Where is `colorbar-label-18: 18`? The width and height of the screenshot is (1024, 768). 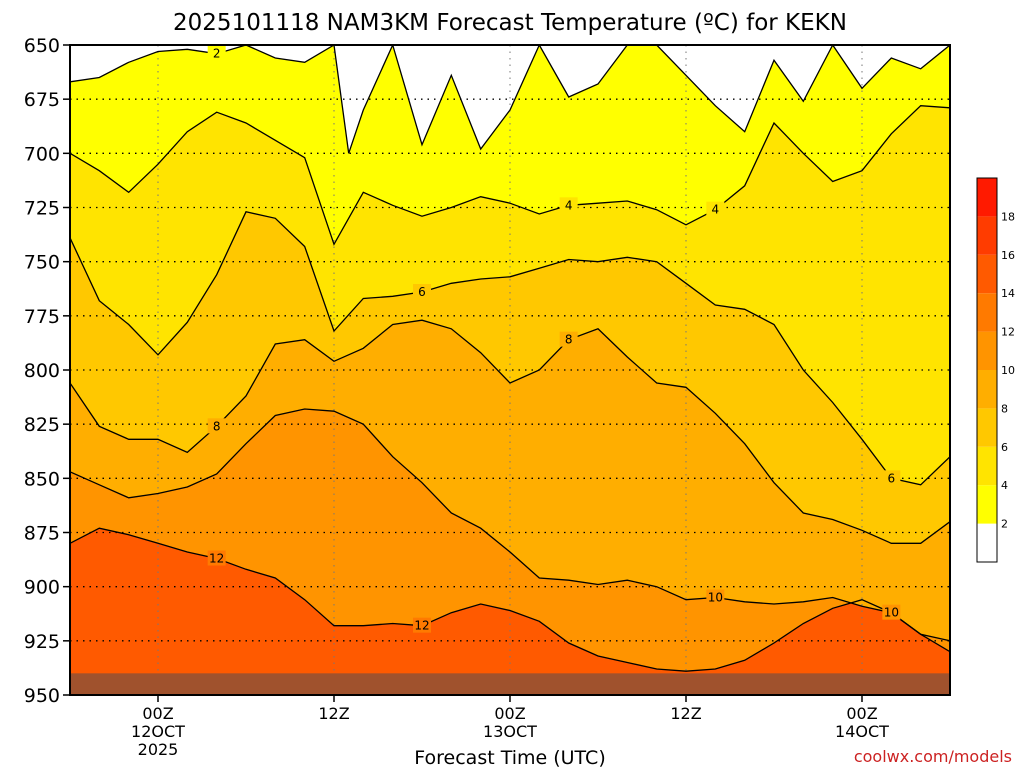
colorbar-label-18: 18 is located at coordinates (1008, 216).